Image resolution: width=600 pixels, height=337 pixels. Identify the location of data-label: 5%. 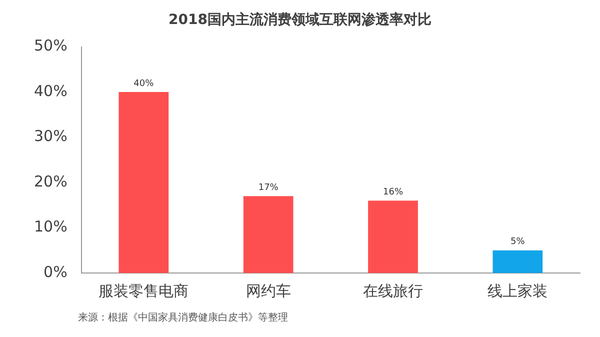
(518, 242).